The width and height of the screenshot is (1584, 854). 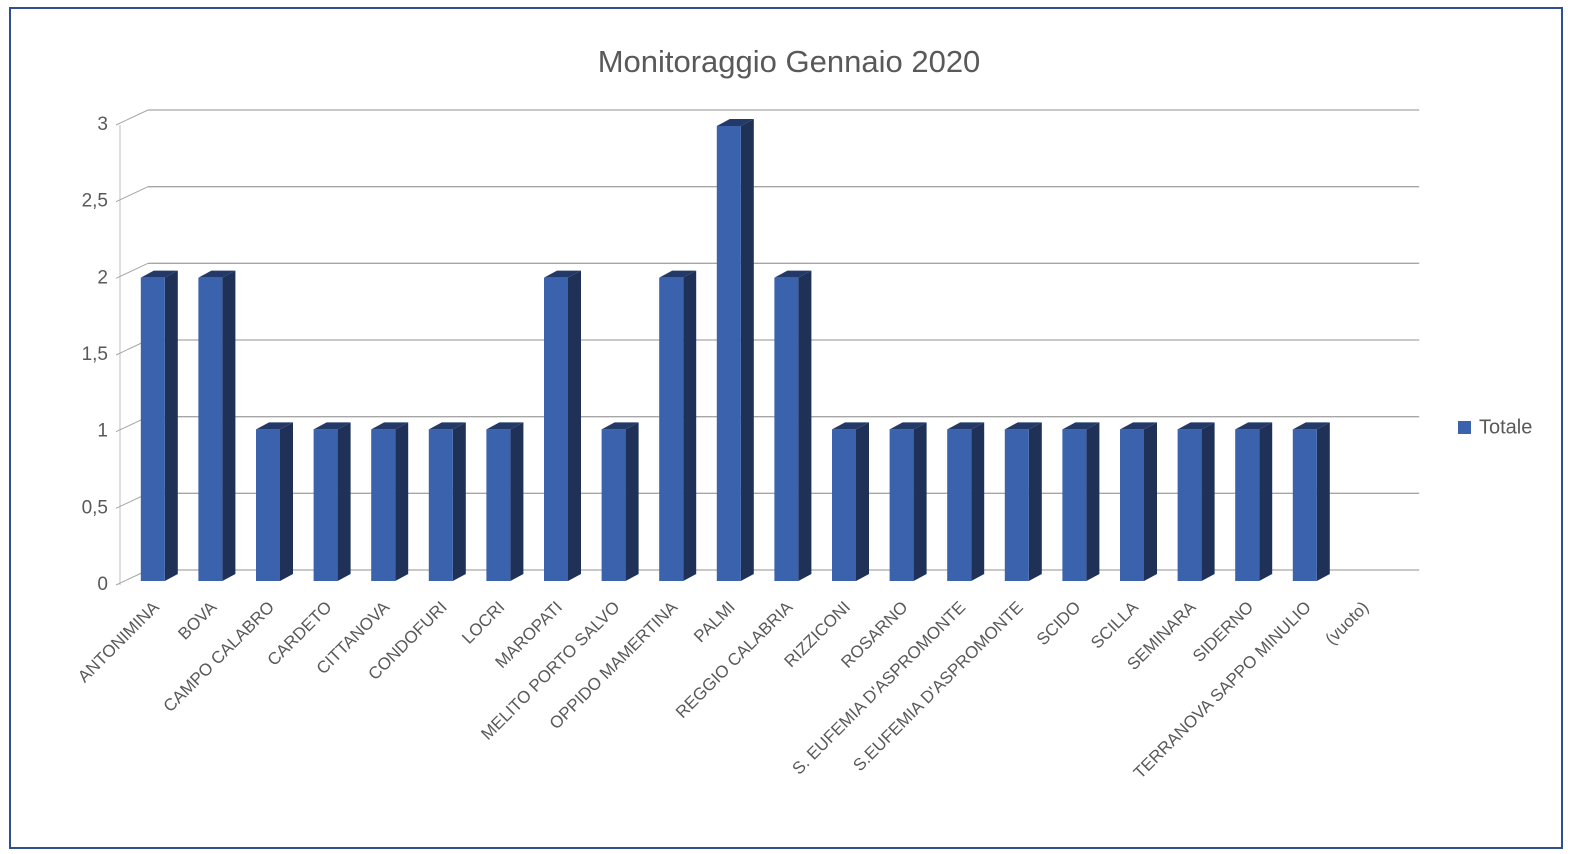 What do you see at coordinates (102, 124) in the screenshot?
I see `y-tick-label: 3` at bounding box center [102, 124].